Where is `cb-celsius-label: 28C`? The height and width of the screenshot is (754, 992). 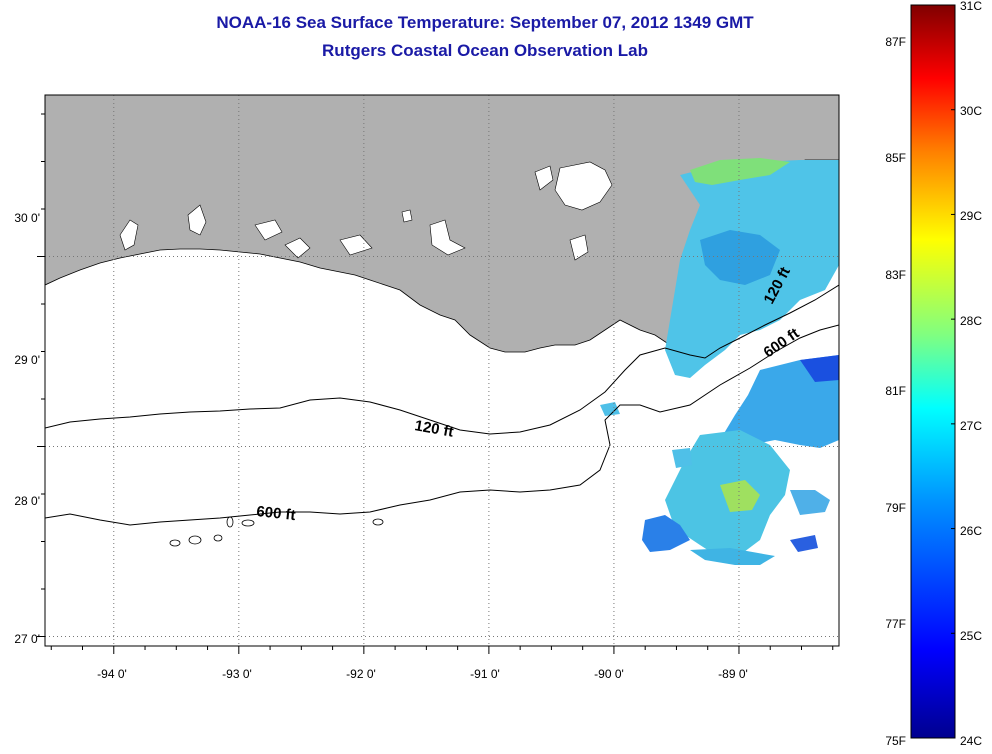
cb-celsius-label: 28C is located at coordinates (971, 321).